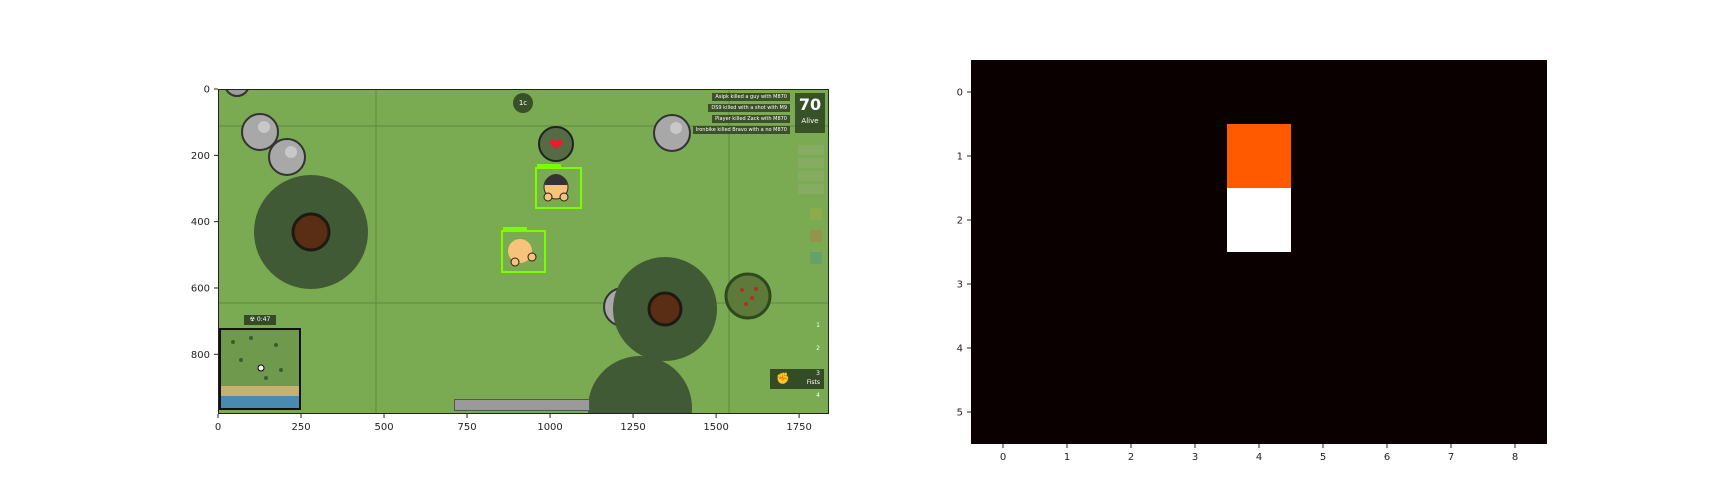  What do you see at coordinates (715, 427) in the screenshot?
I see `game-x-tick-label: 1500` at bounding box center [715, 427].